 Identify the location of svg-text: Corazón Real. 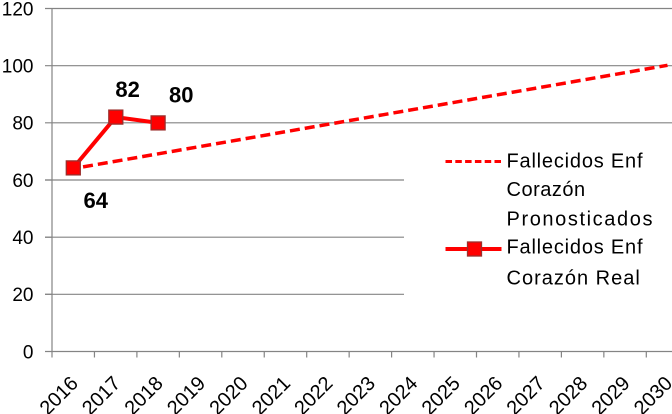
(574, 279).